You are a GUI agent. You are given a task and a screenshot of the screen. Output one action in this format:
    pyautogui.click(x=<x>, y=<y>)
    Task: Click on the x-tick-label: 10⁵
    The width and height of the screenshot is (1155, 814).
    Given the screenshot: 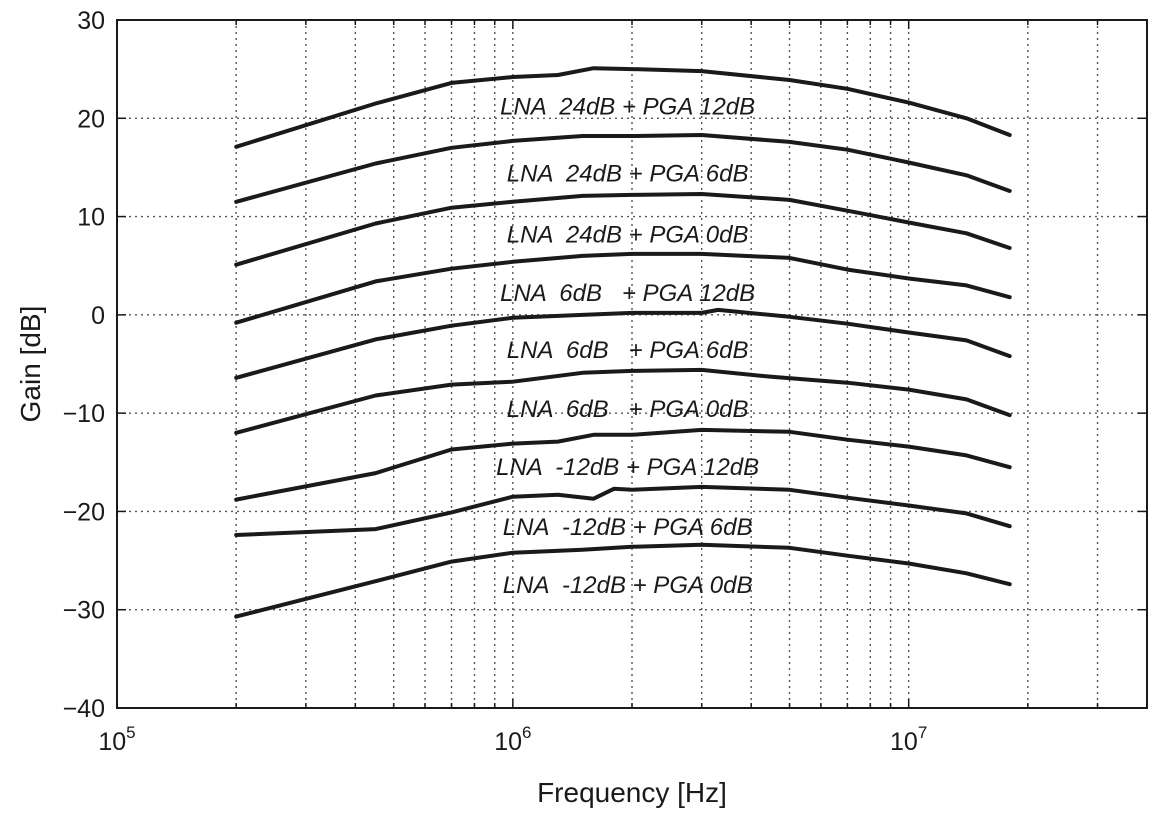 What is the action you would take?
    pyautogui.click(x=116, y=739)
    